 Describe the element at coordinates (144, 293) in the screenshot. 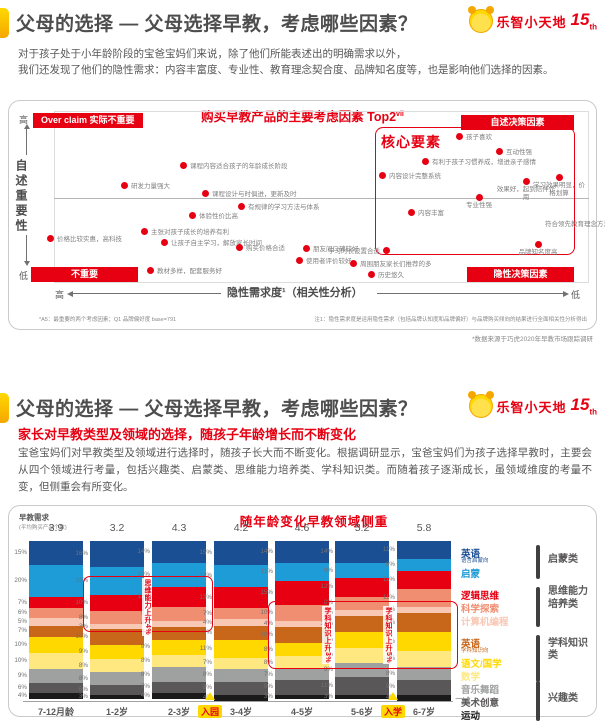

I see `x-axis-left-arrow` at that location.